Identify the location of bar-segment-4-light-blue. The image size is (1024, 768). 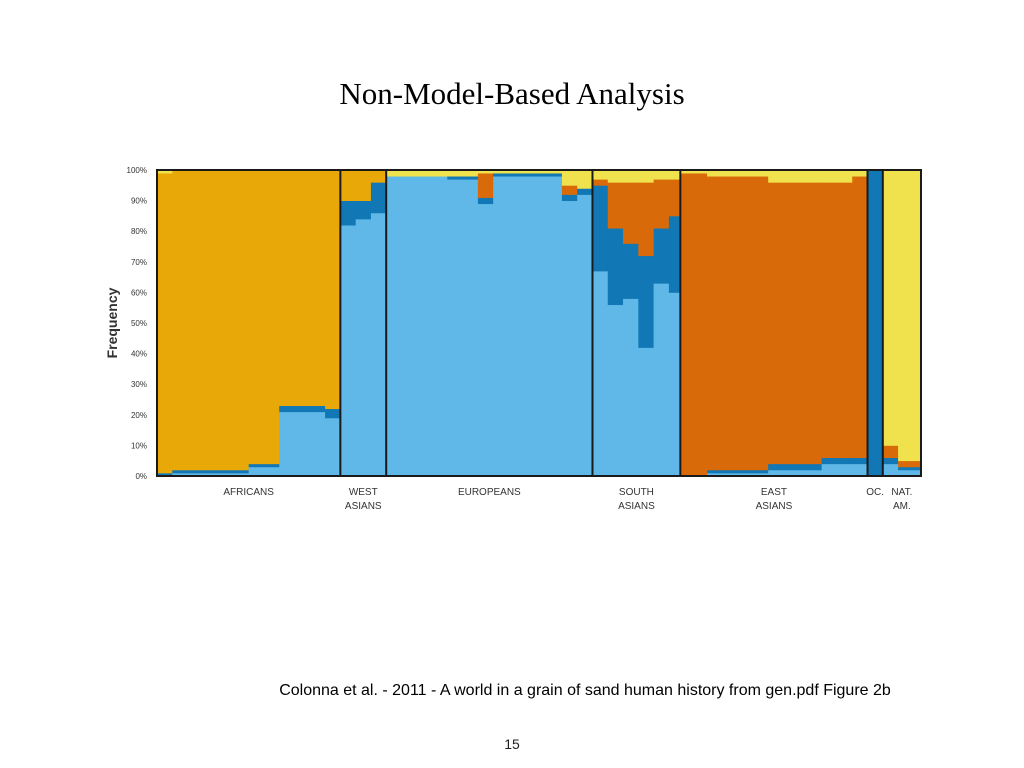
(333, 447).